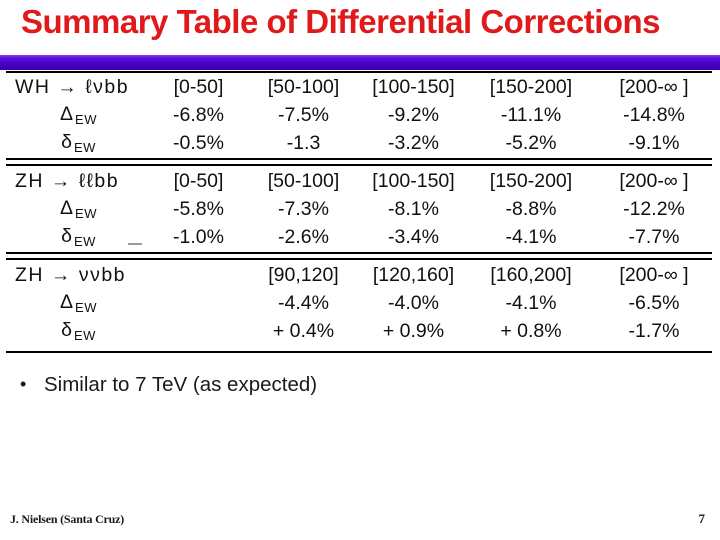  What do you see at coordinates (654, 114) in the screenshot?
I see `value-cell: -14.8%` at bounding box center [654, 114].